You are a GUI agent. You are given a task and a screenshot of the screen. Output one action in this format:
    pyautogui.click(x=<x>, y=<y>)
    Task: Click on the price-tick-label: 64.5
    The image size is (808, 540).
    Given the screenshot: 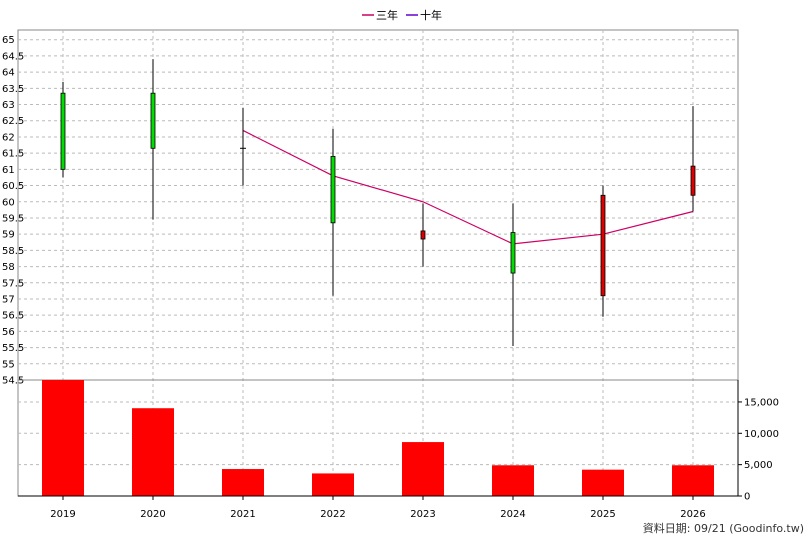 What is the action you would take?
    pyautogui.click(x=13, y=56)
    